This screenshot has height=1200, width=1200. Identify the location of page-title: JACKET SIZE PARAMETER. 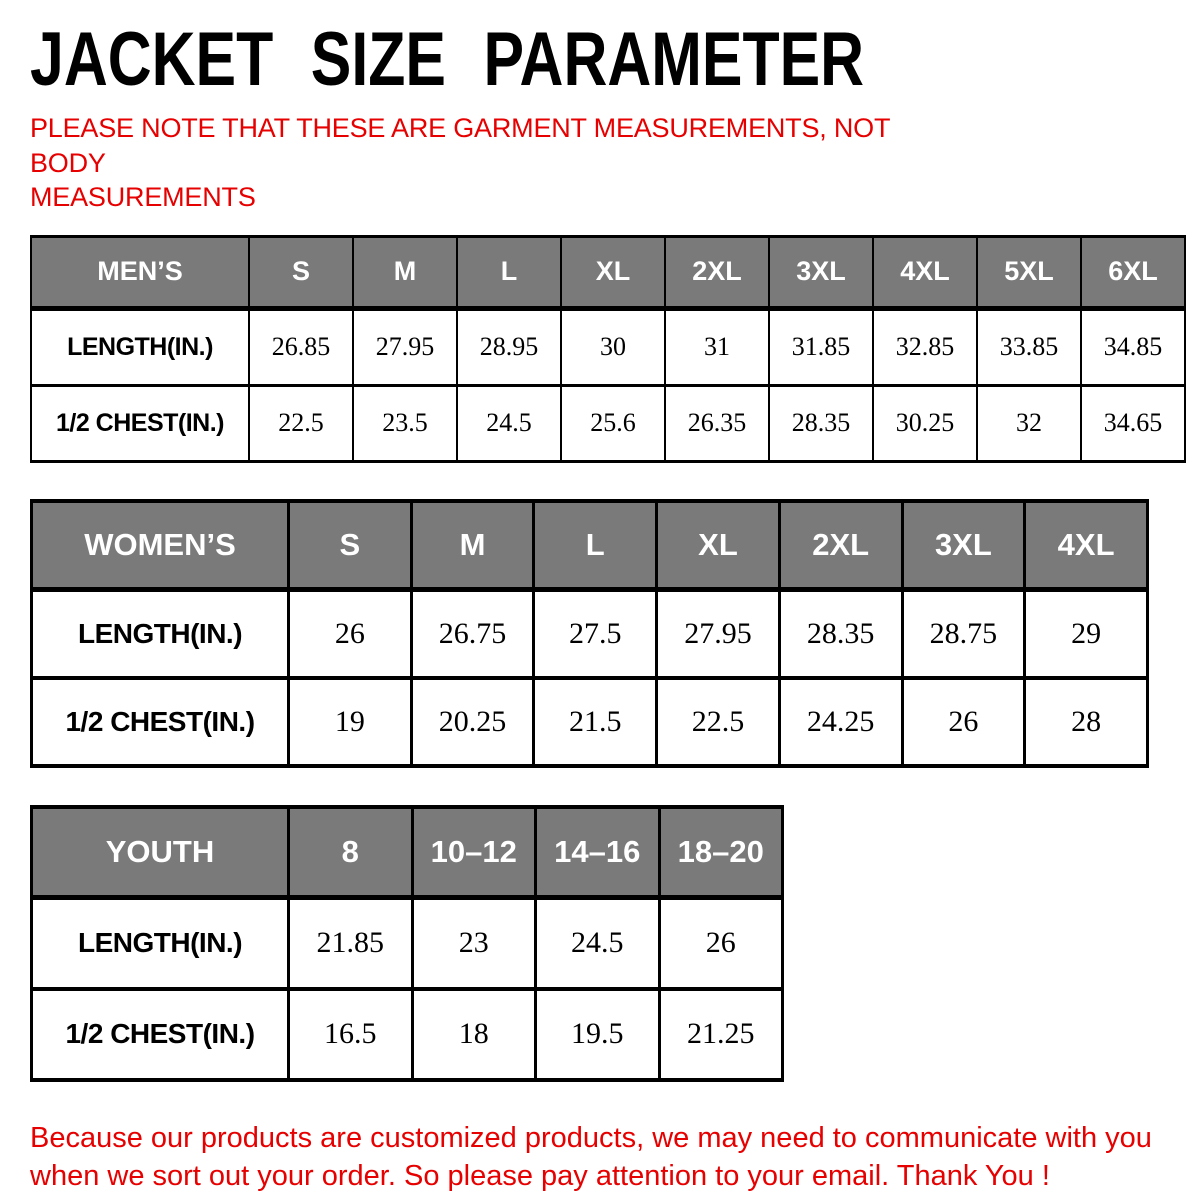
(447, 59).